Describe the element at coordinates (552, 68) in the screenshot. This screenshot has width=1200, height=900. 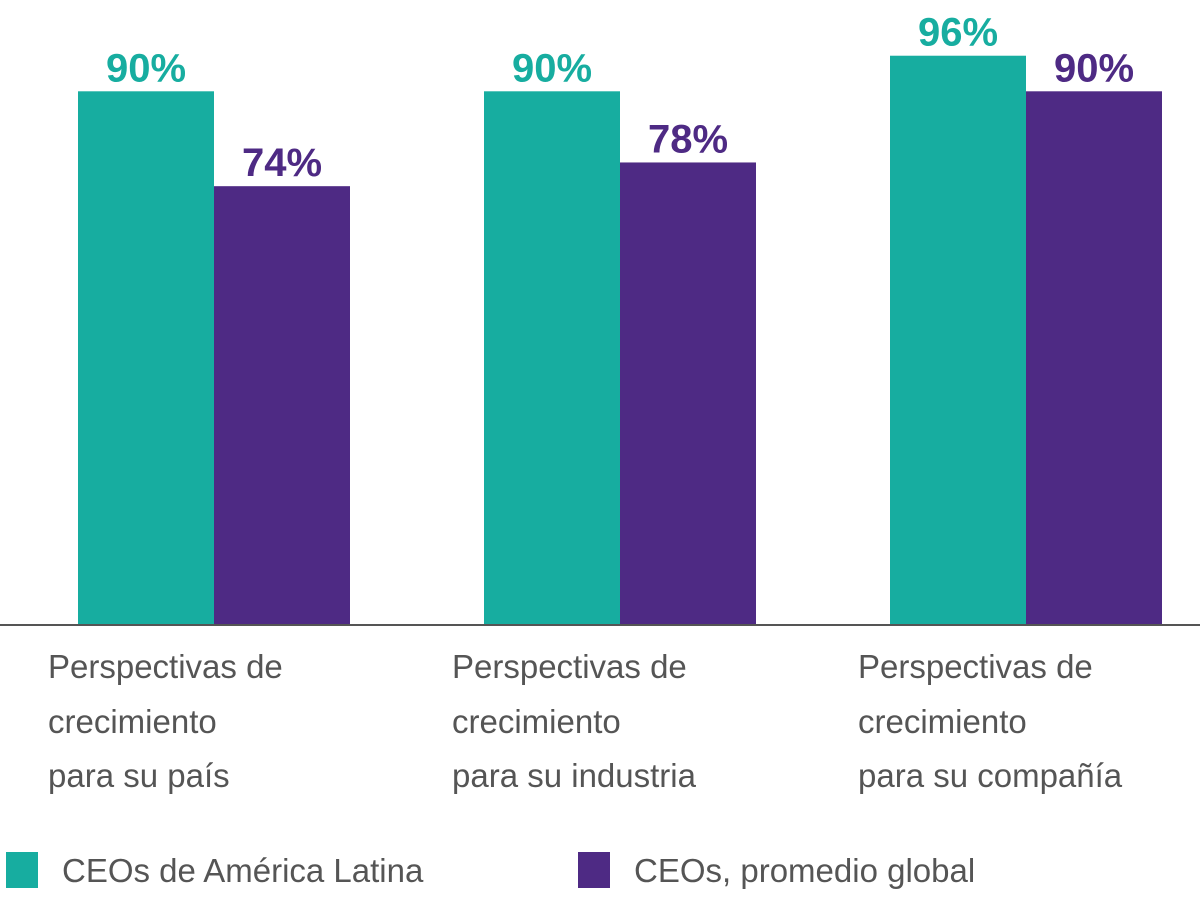
I see `value-label-s0-c1: 90%` at that location.